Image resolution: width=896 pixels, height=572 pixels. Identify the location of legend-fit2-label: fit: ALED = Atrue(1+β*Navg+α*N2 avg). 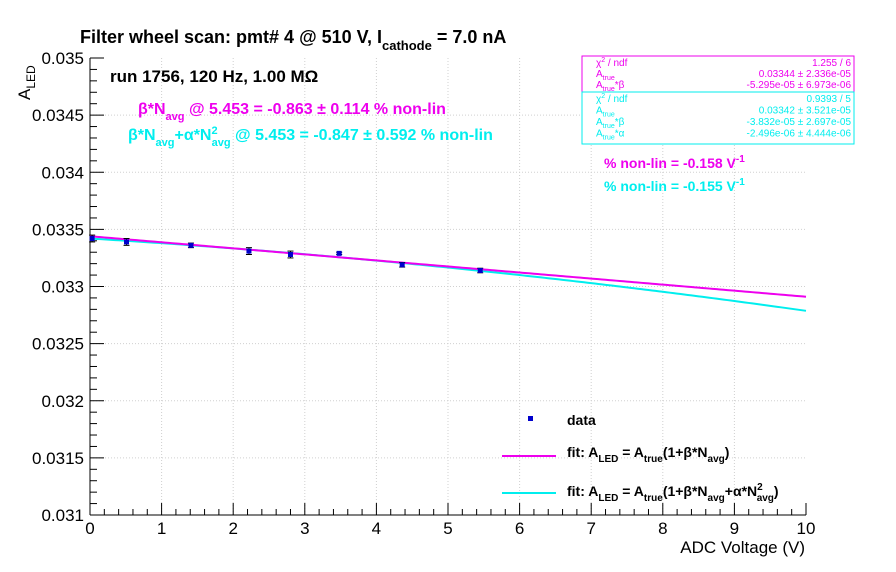
(673, 493).